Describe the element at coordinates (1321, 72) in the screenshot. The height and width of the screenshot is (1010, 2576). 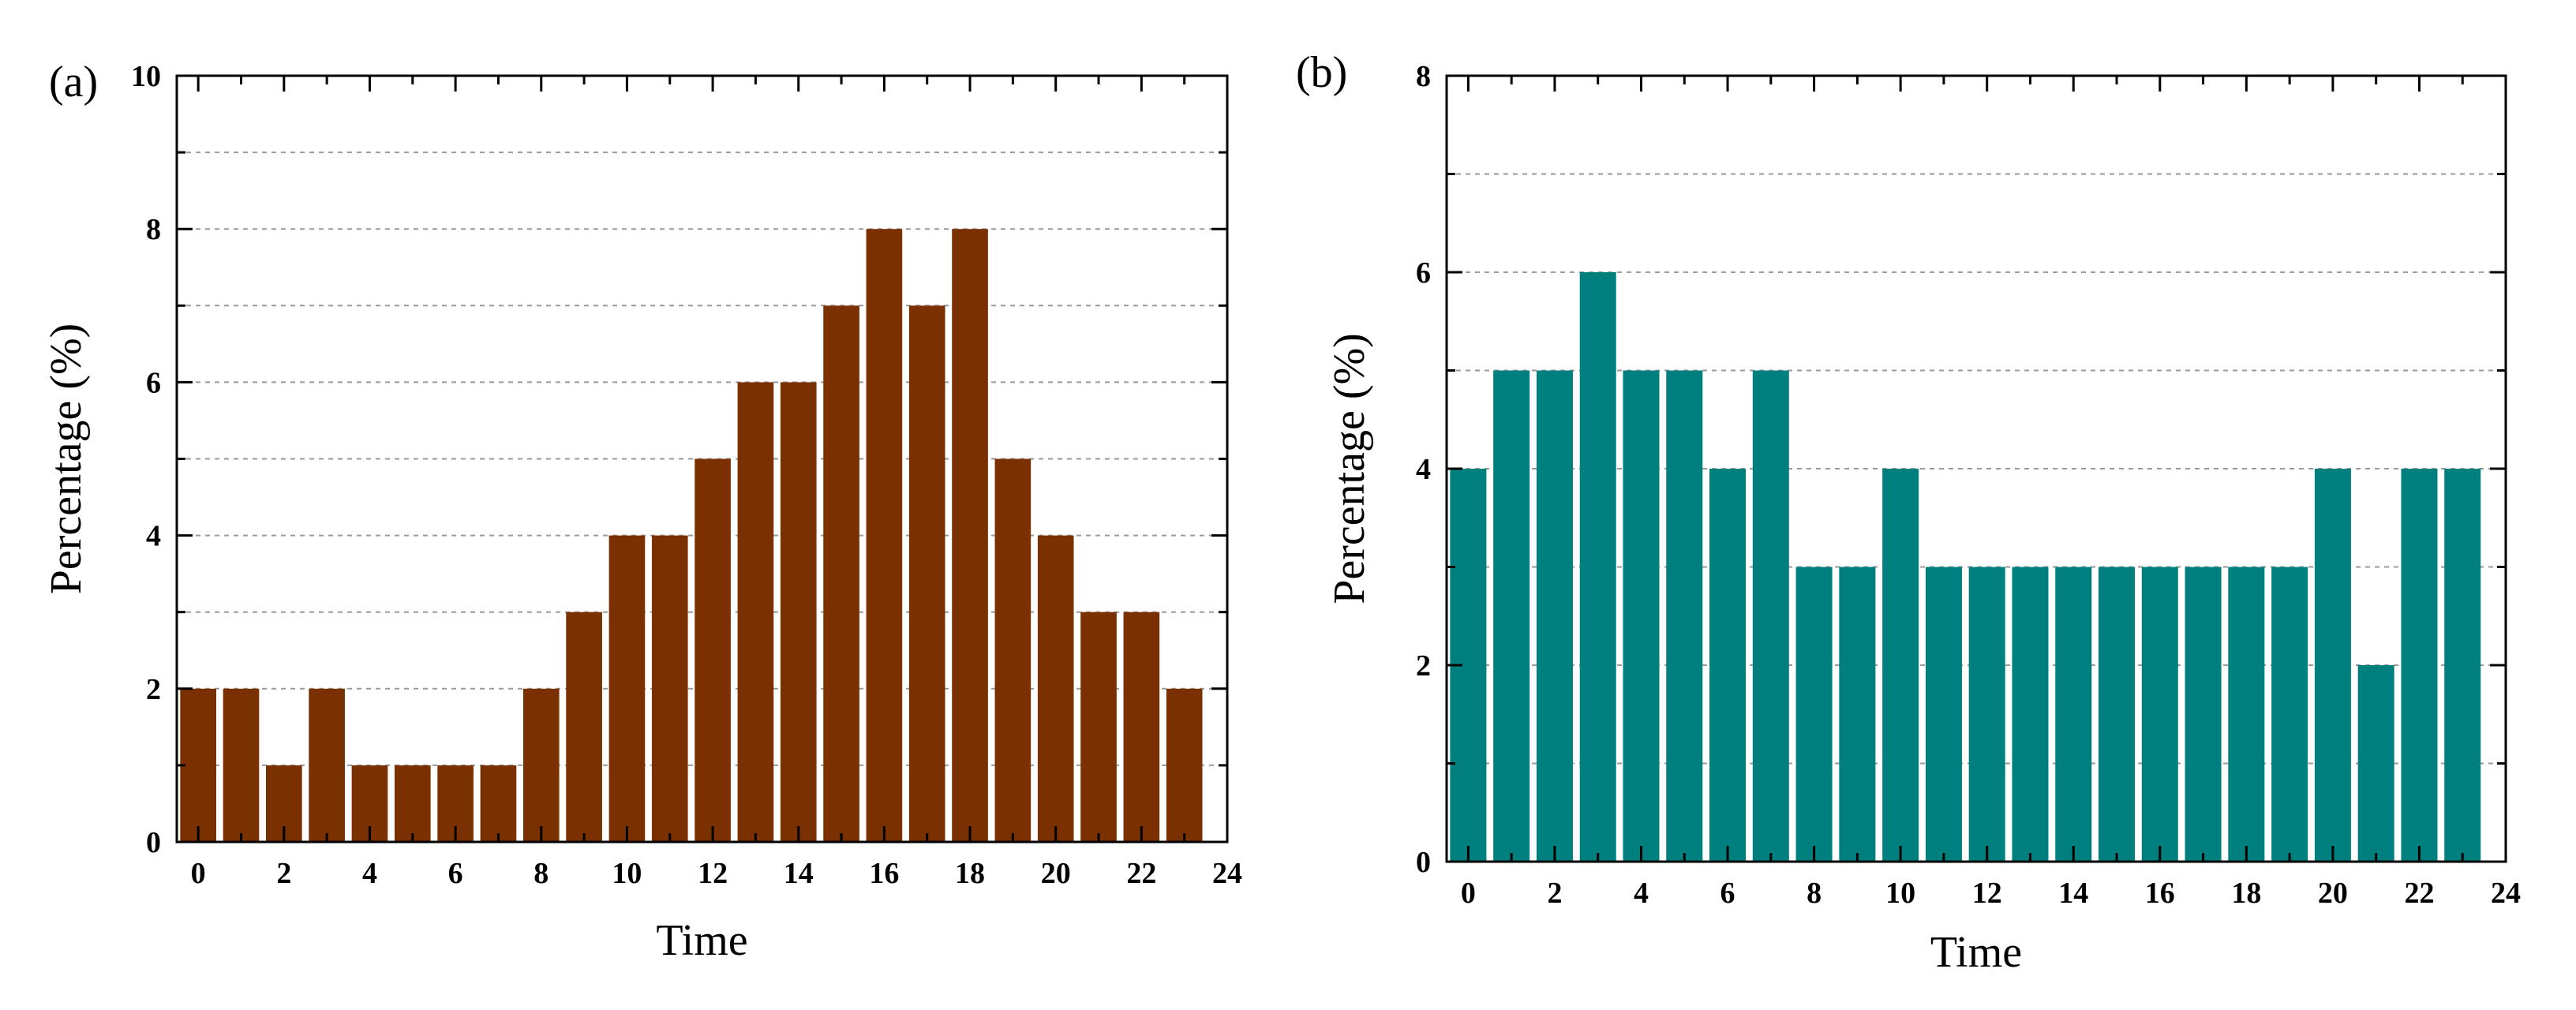
I see `panel-label: (b)` at that location.